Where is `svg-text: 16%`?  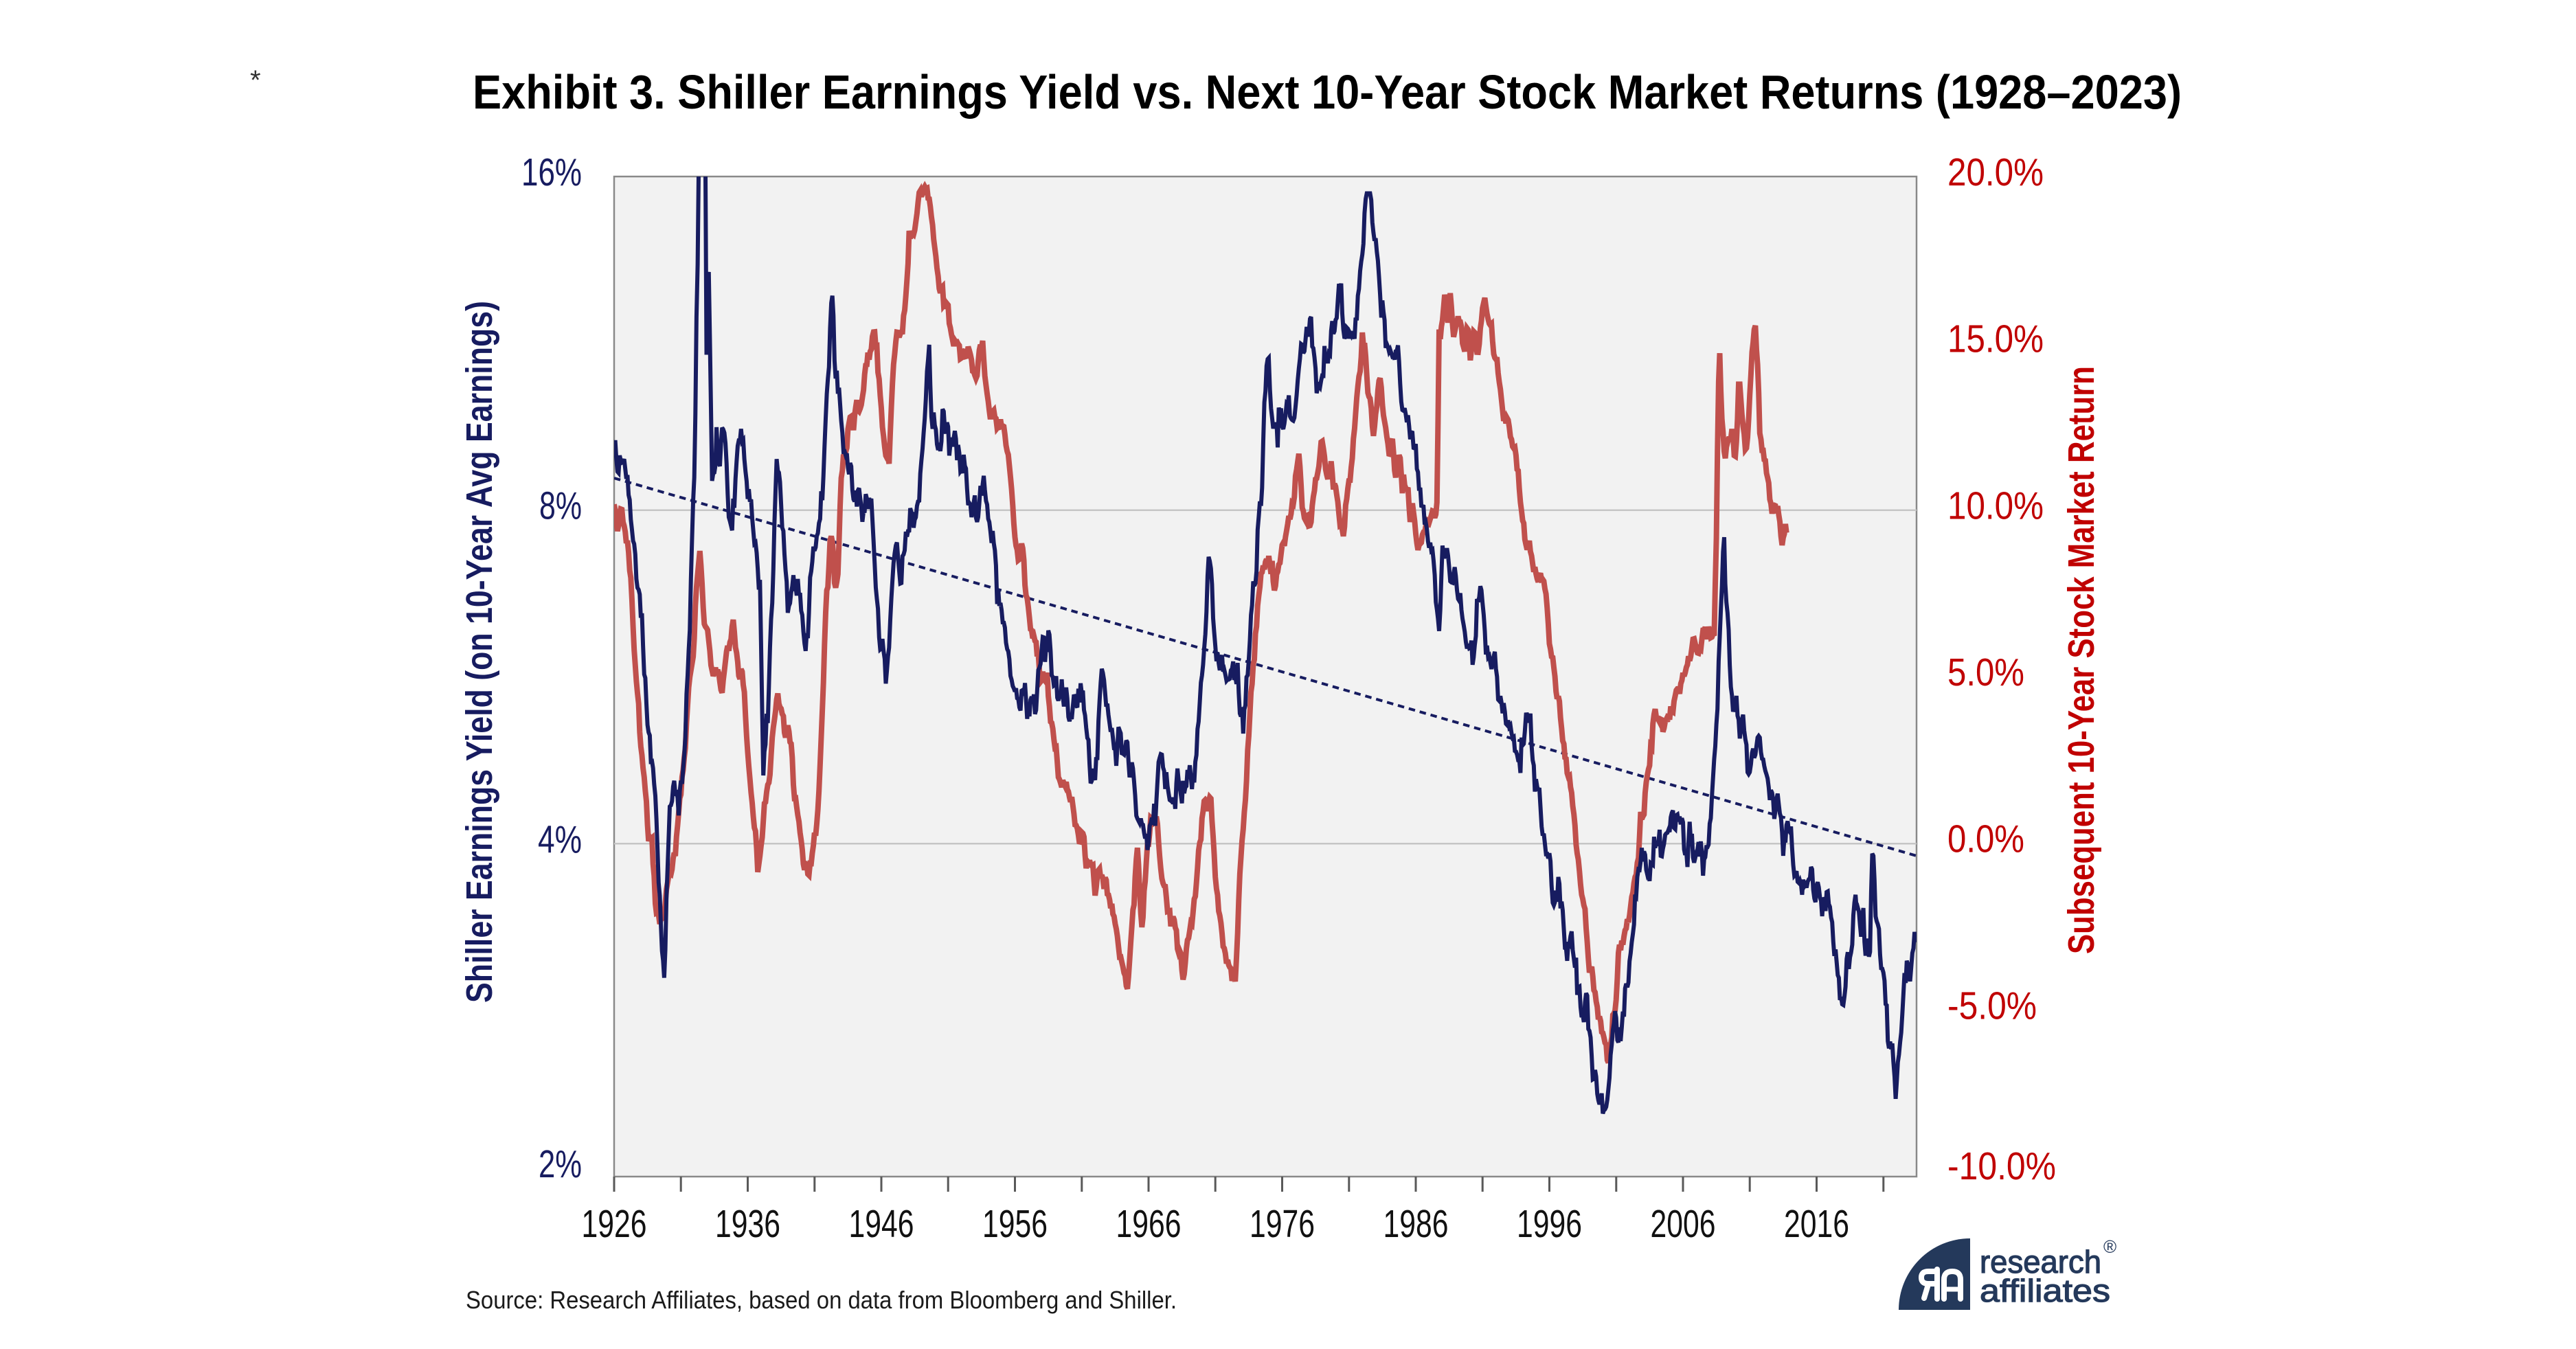
svg-text: 16% is located at coordinates (551, 172).